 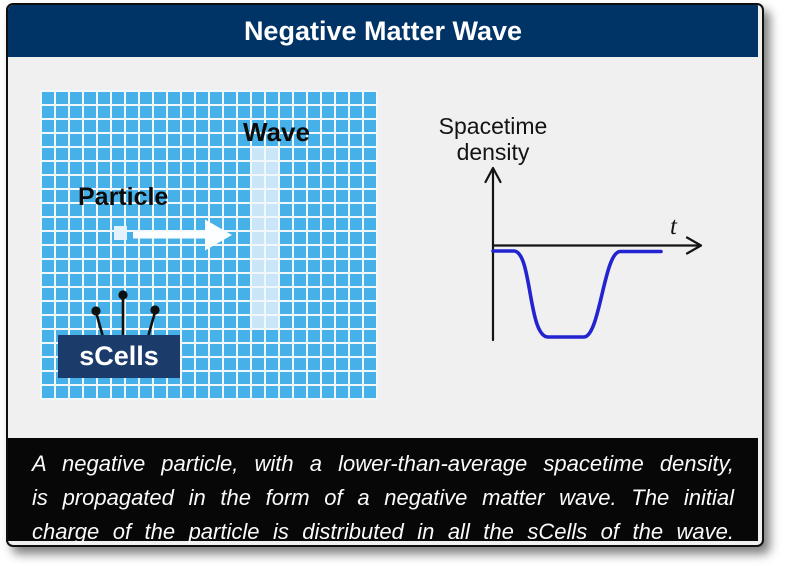 I want to click on spacetime-density-plot, so click(x=593, y=254).